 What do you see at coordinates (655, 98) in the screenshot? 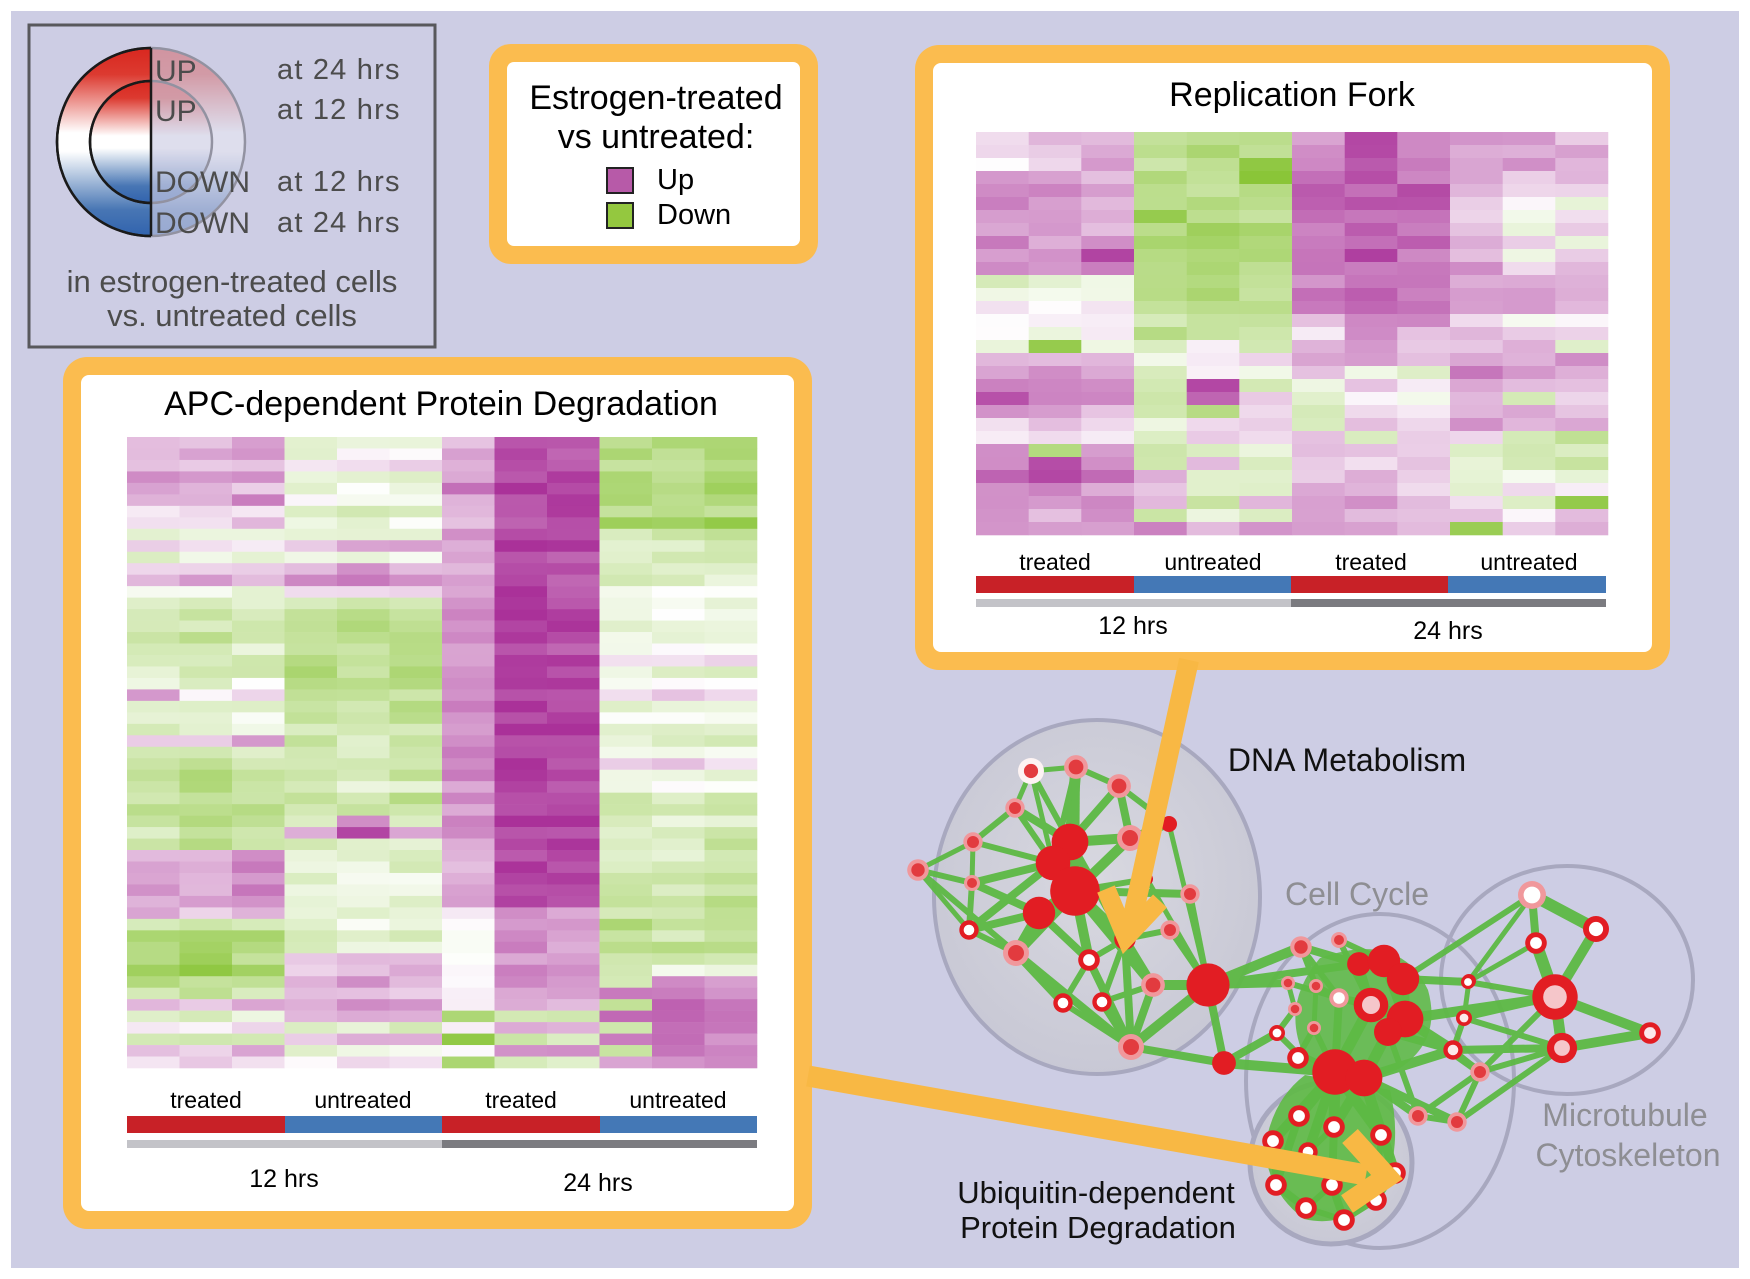
I see `svg-text: Estrogen-treated` at bounding box center [655, 98].